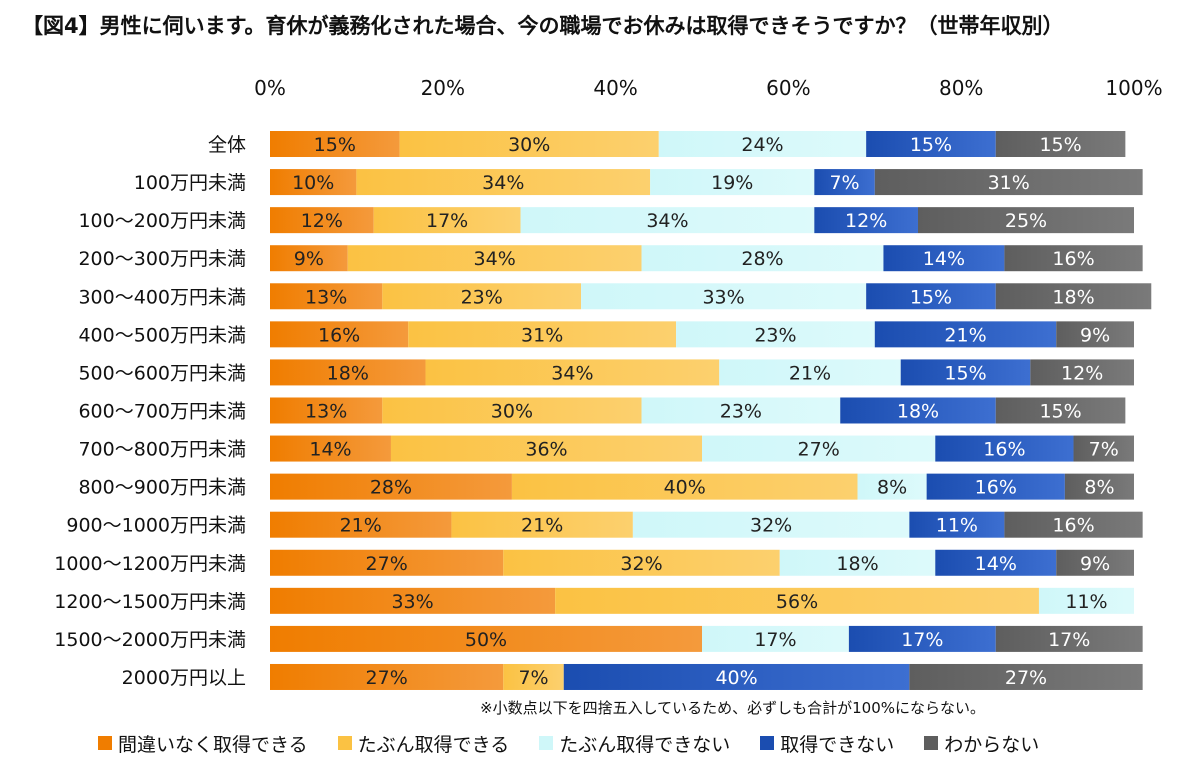 The image size is (1200, 773). What do you see at coordinates (150, 602) in the screenshot?
I see `category-label: 1200～1500万円未満` at bounding box center [150, 602].